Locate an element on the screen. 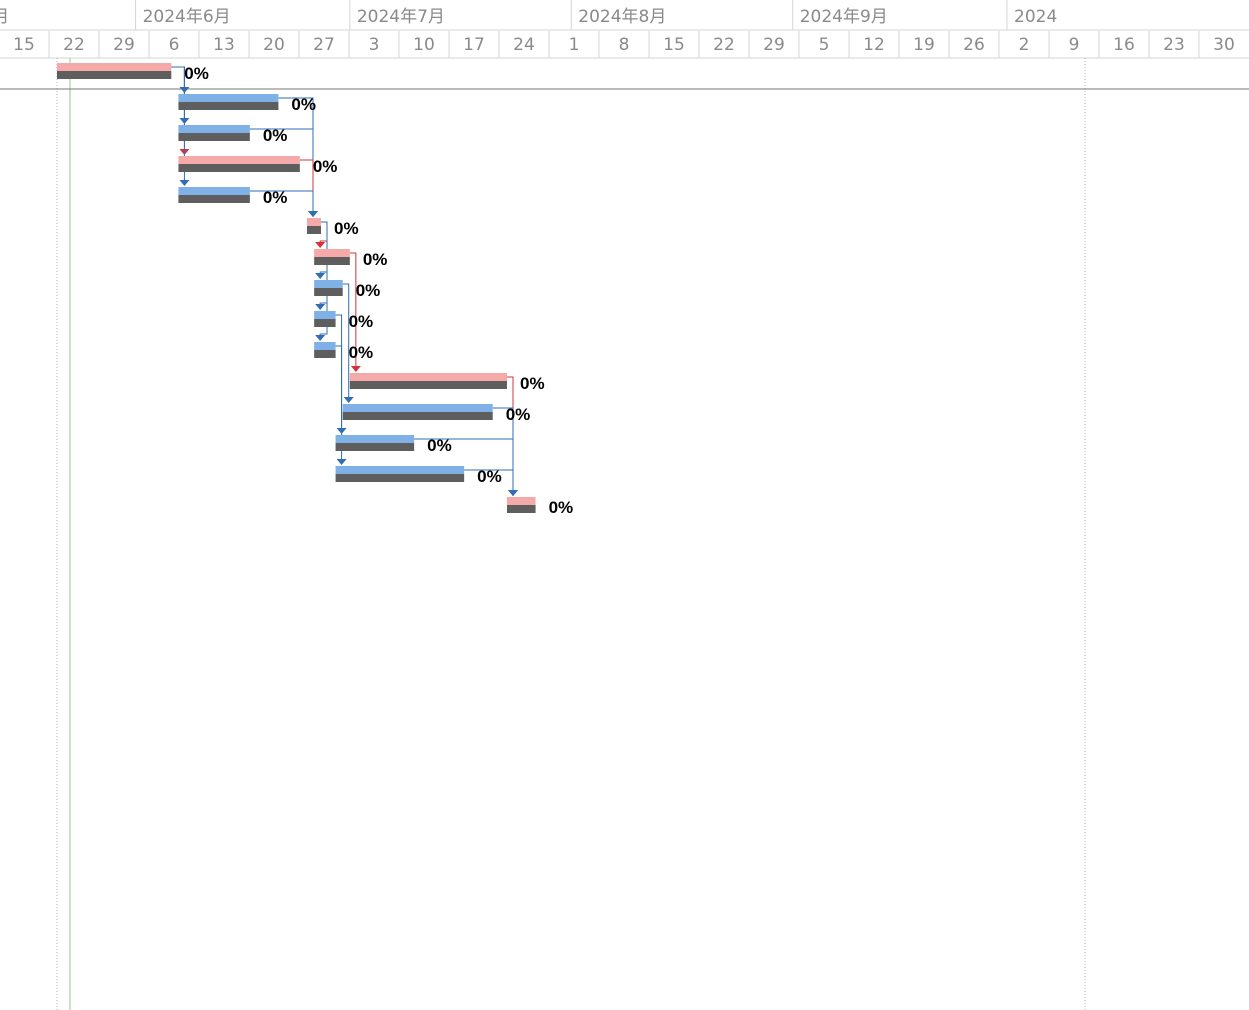  month-label: 2024年9月 is located at coordinates (844, 17).